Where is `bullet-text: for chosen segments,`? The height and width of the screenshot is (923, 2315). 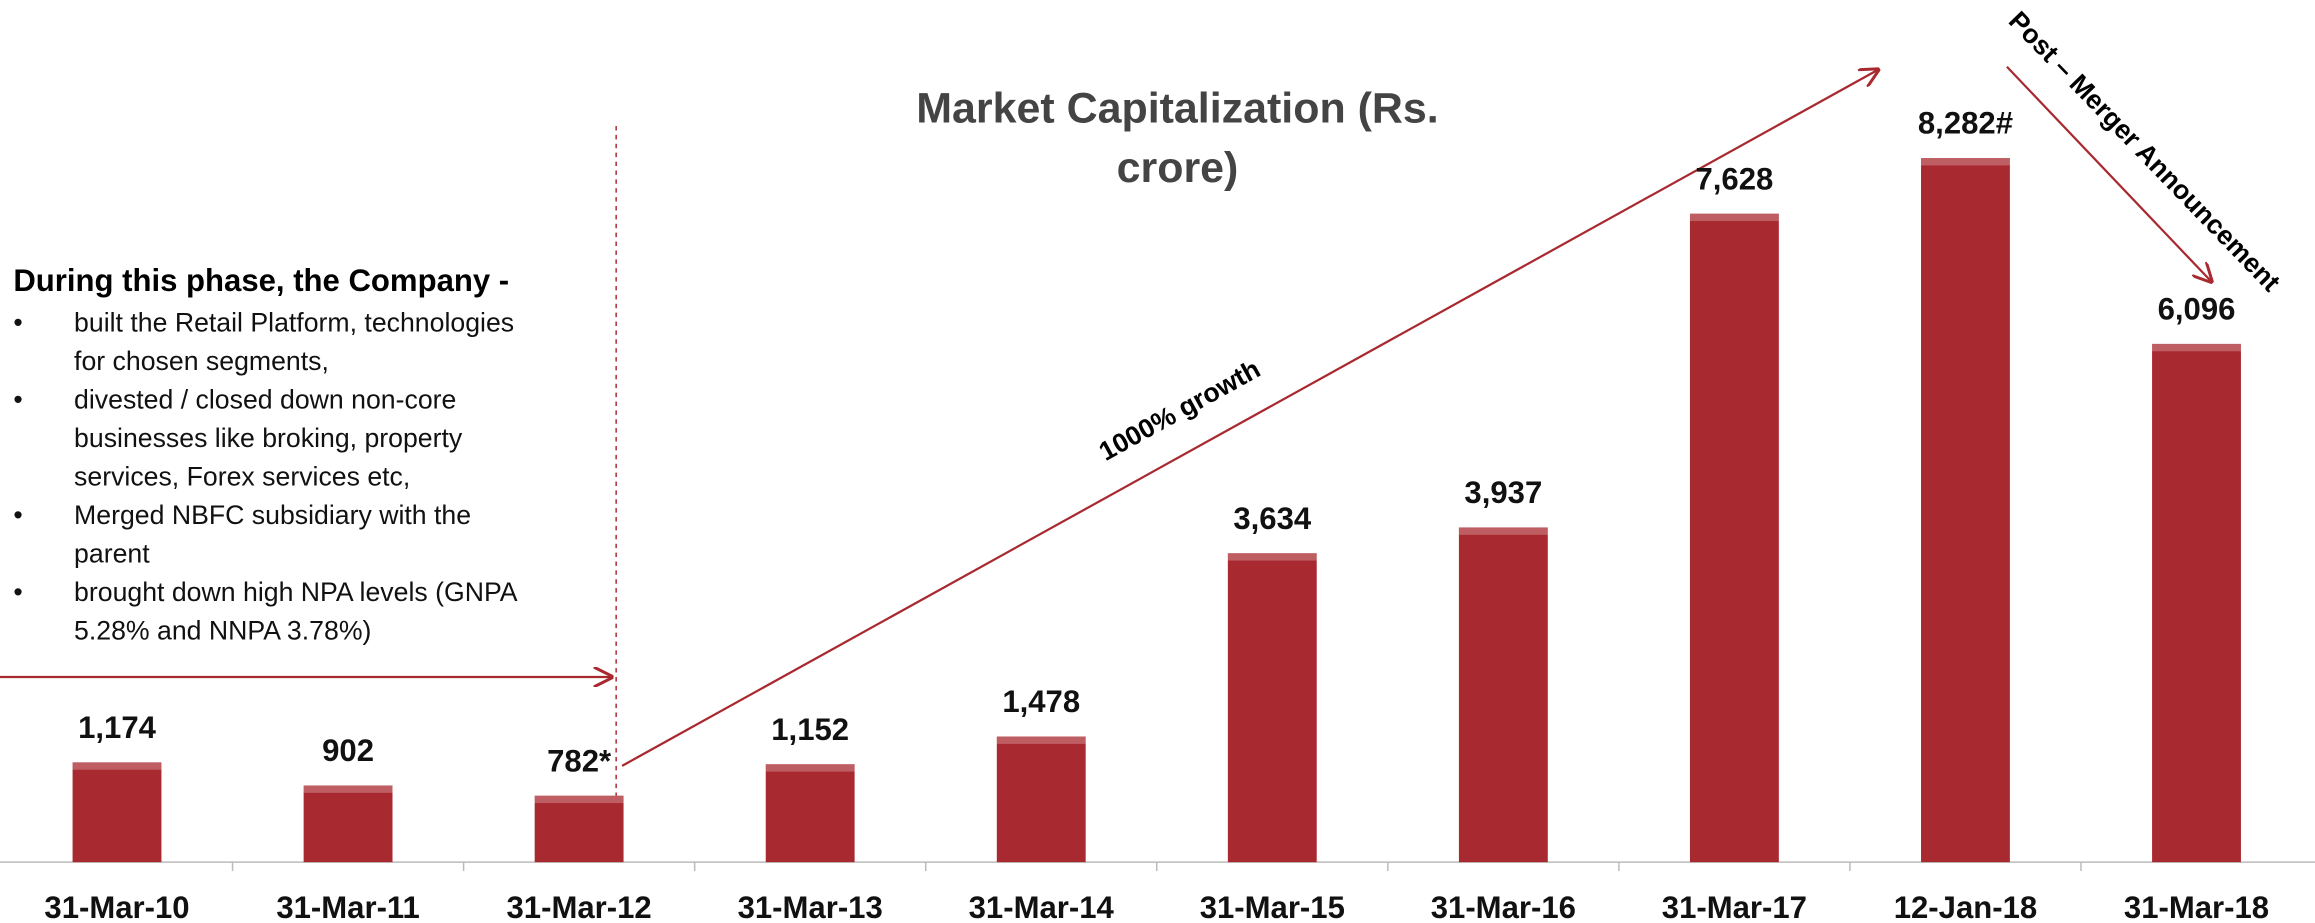
bullet-text: for chosen segments, is located at coordinates (201, 361).